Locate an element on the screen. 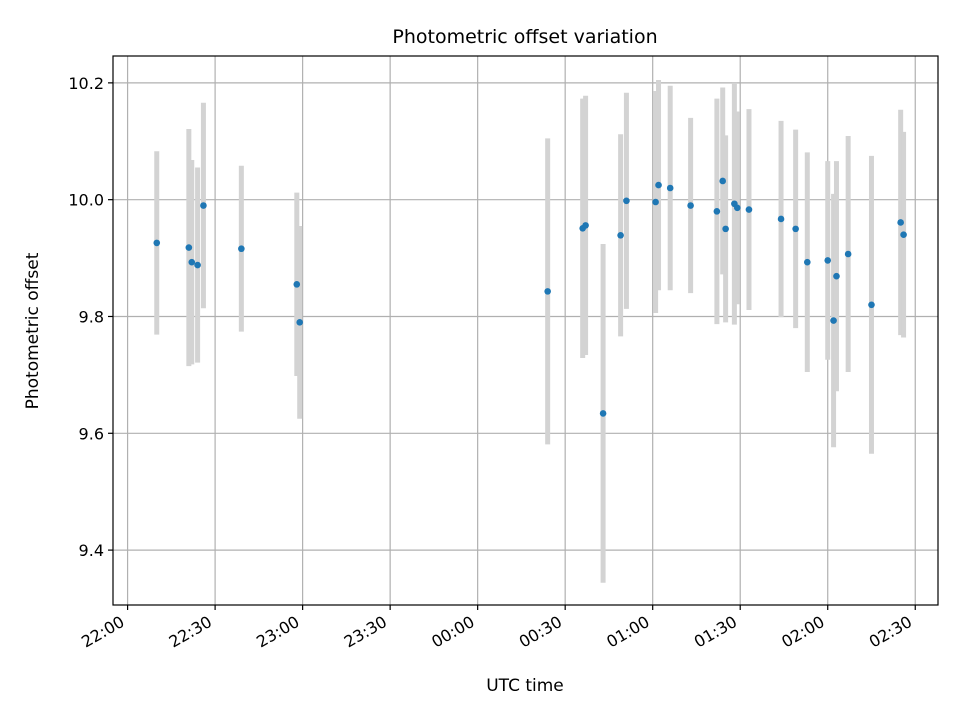  y-tick-label: 9.6 is located at coordinates (91, 433).